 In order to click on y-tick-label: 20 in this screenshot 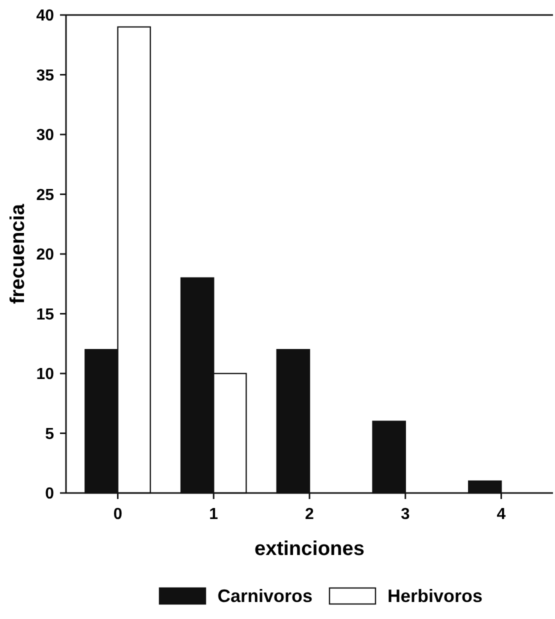, I will do `click(45, 255)`.